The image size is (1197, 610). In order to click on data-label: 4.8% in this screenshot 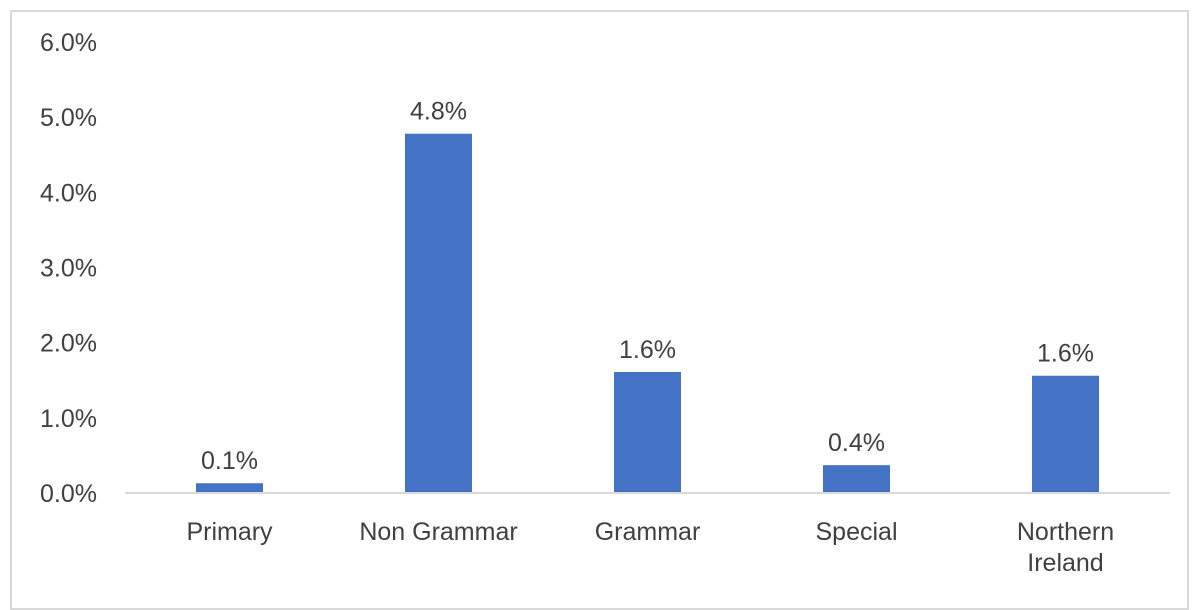, I will do `click(438, 112)`.